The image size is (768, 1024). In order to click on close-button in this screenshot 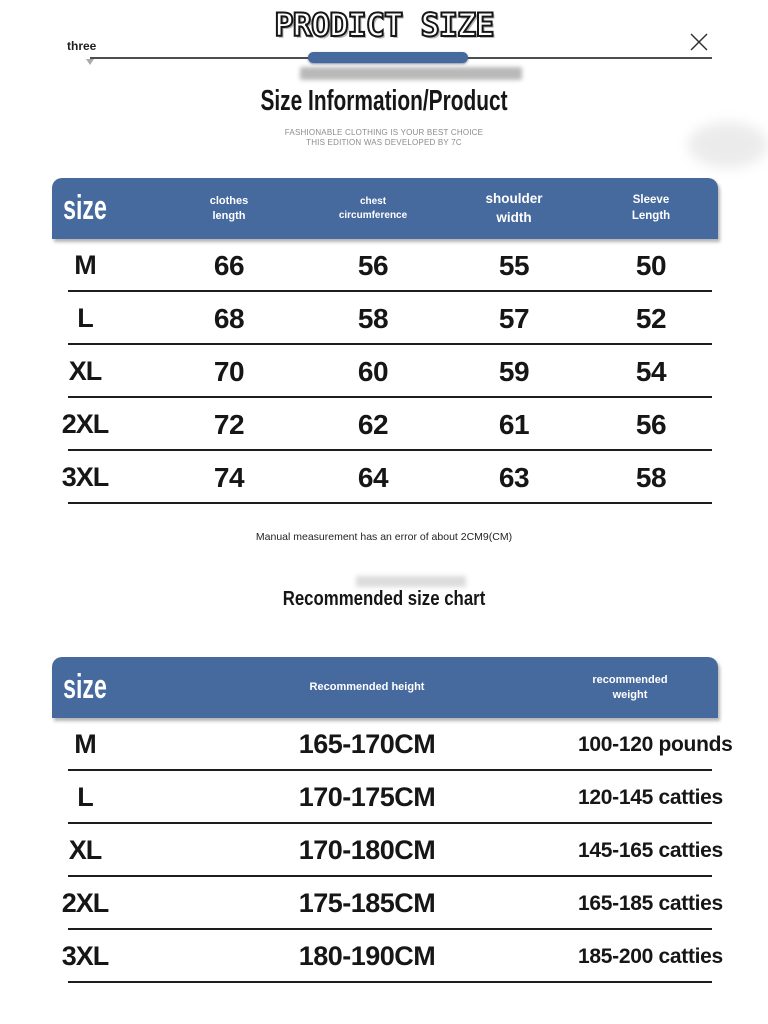, I will do `click(699, 43)`.